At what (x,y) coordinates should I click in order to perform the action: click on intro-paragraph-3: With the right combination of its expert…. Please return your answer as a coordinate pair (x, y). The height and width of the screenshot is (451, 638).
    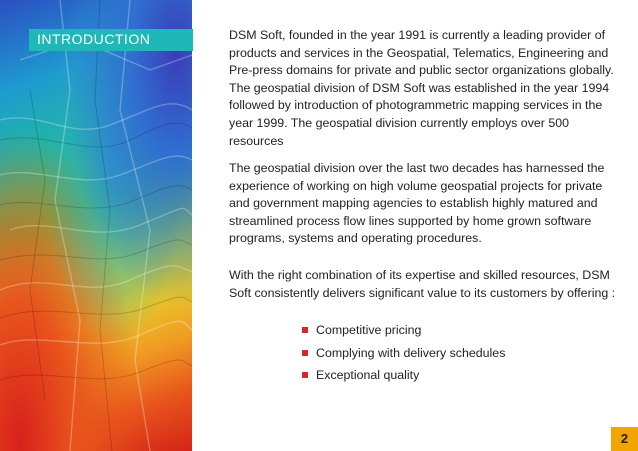
    Looking at the image, I should click on (422, 284).